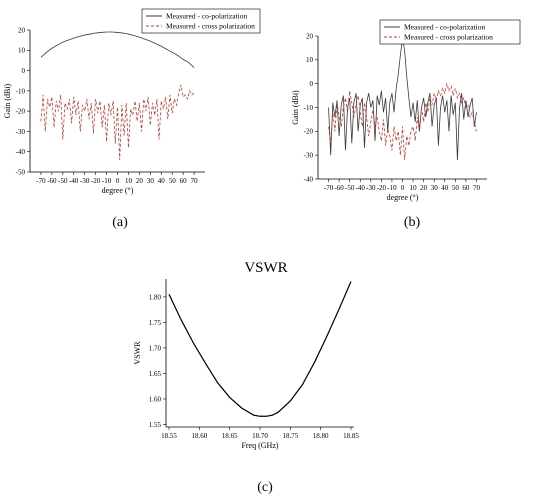 Image resolution: width=550 pixels, height=496 pixels. I want to click on x-tick-label: 18.70, so click(260, 436).